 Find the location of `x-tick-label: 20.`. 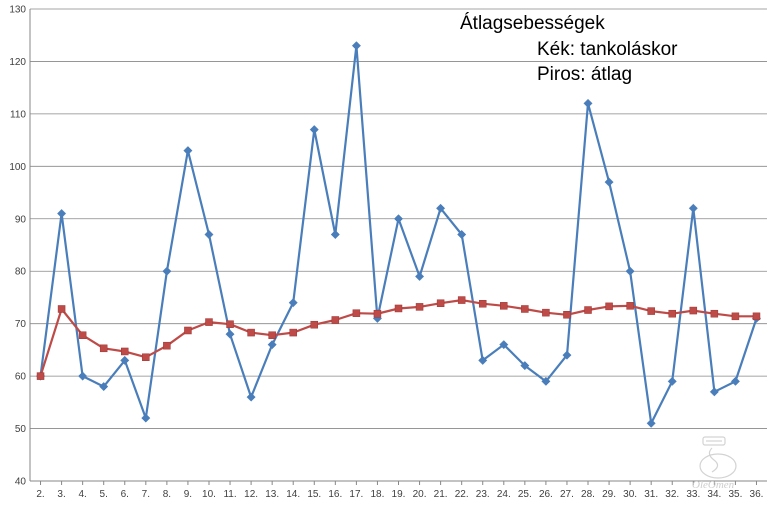

x-tick-label: 20. is located at coordinates (420, 494).